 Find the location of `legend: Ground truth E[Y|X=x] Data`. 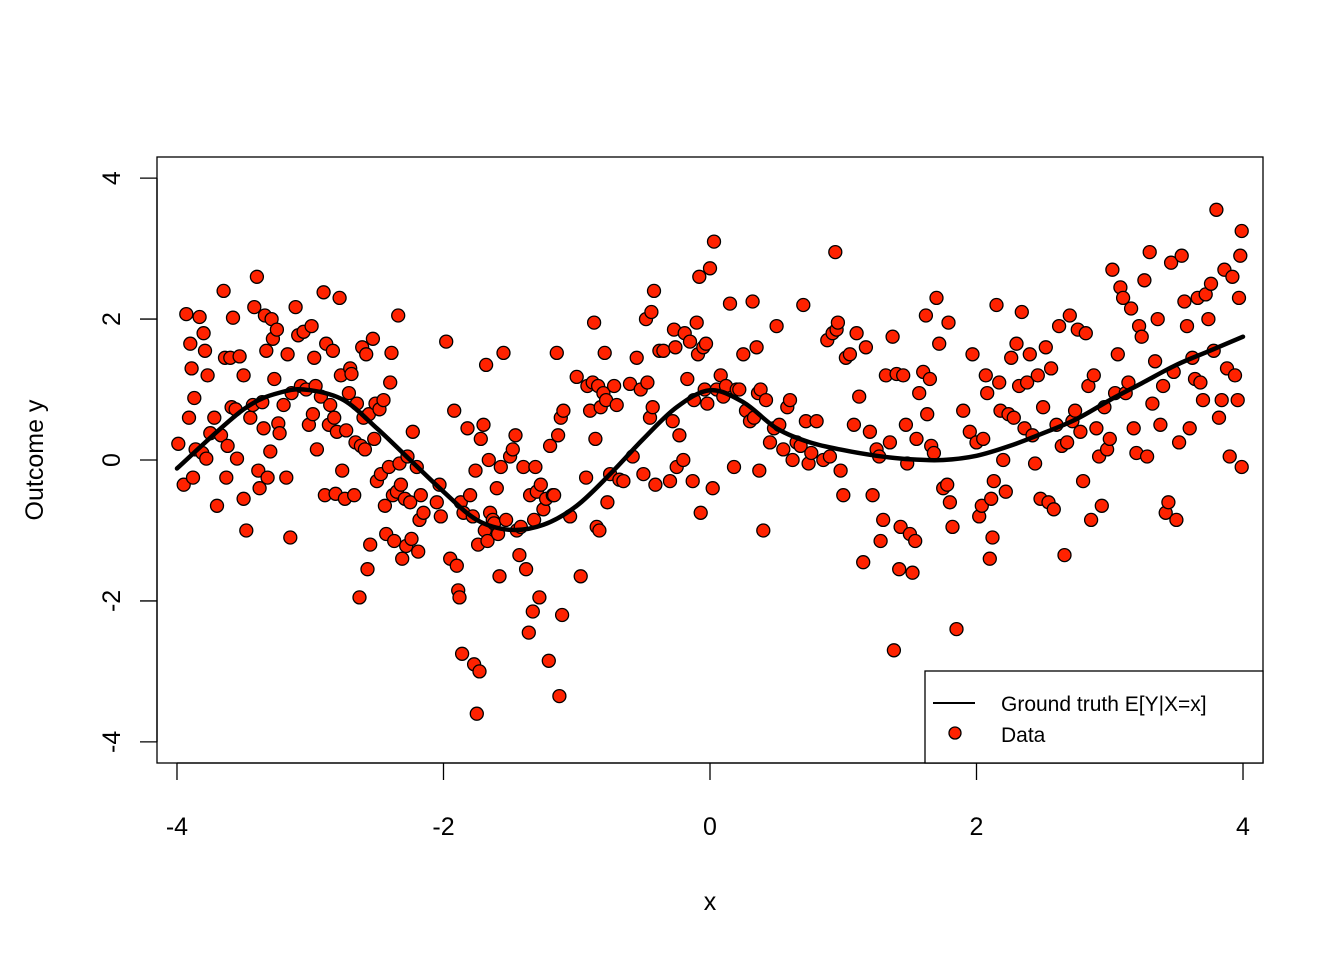

legend: Ground truth E[Y|X=x] Data is located at coordinates (1094, 717).